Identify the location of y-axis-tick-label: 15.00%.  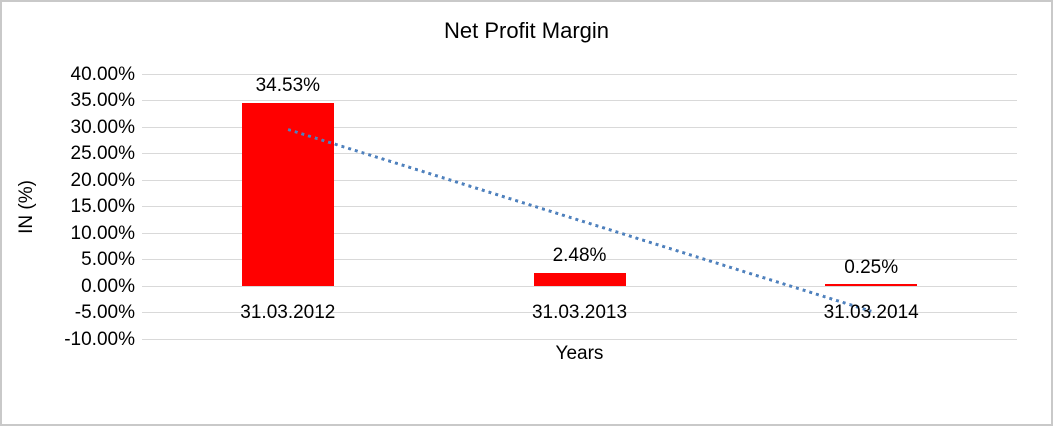
(102, 206).